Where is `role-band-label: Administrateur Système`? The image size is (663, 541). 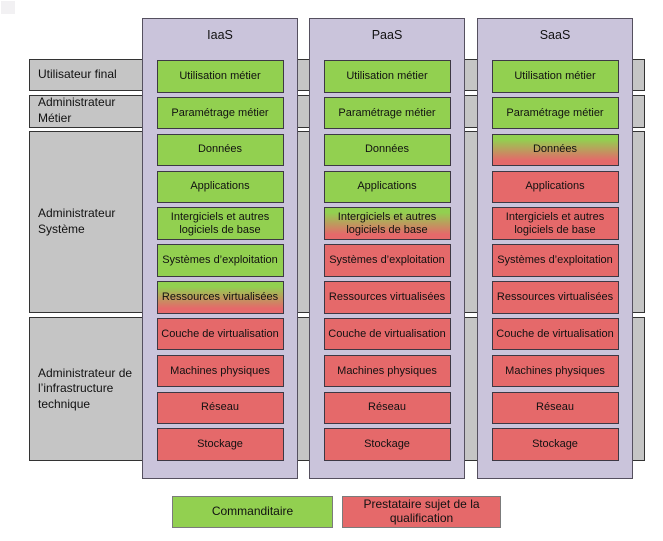 role-band-label: Administrateur Système is located at coordinates (77, 221).